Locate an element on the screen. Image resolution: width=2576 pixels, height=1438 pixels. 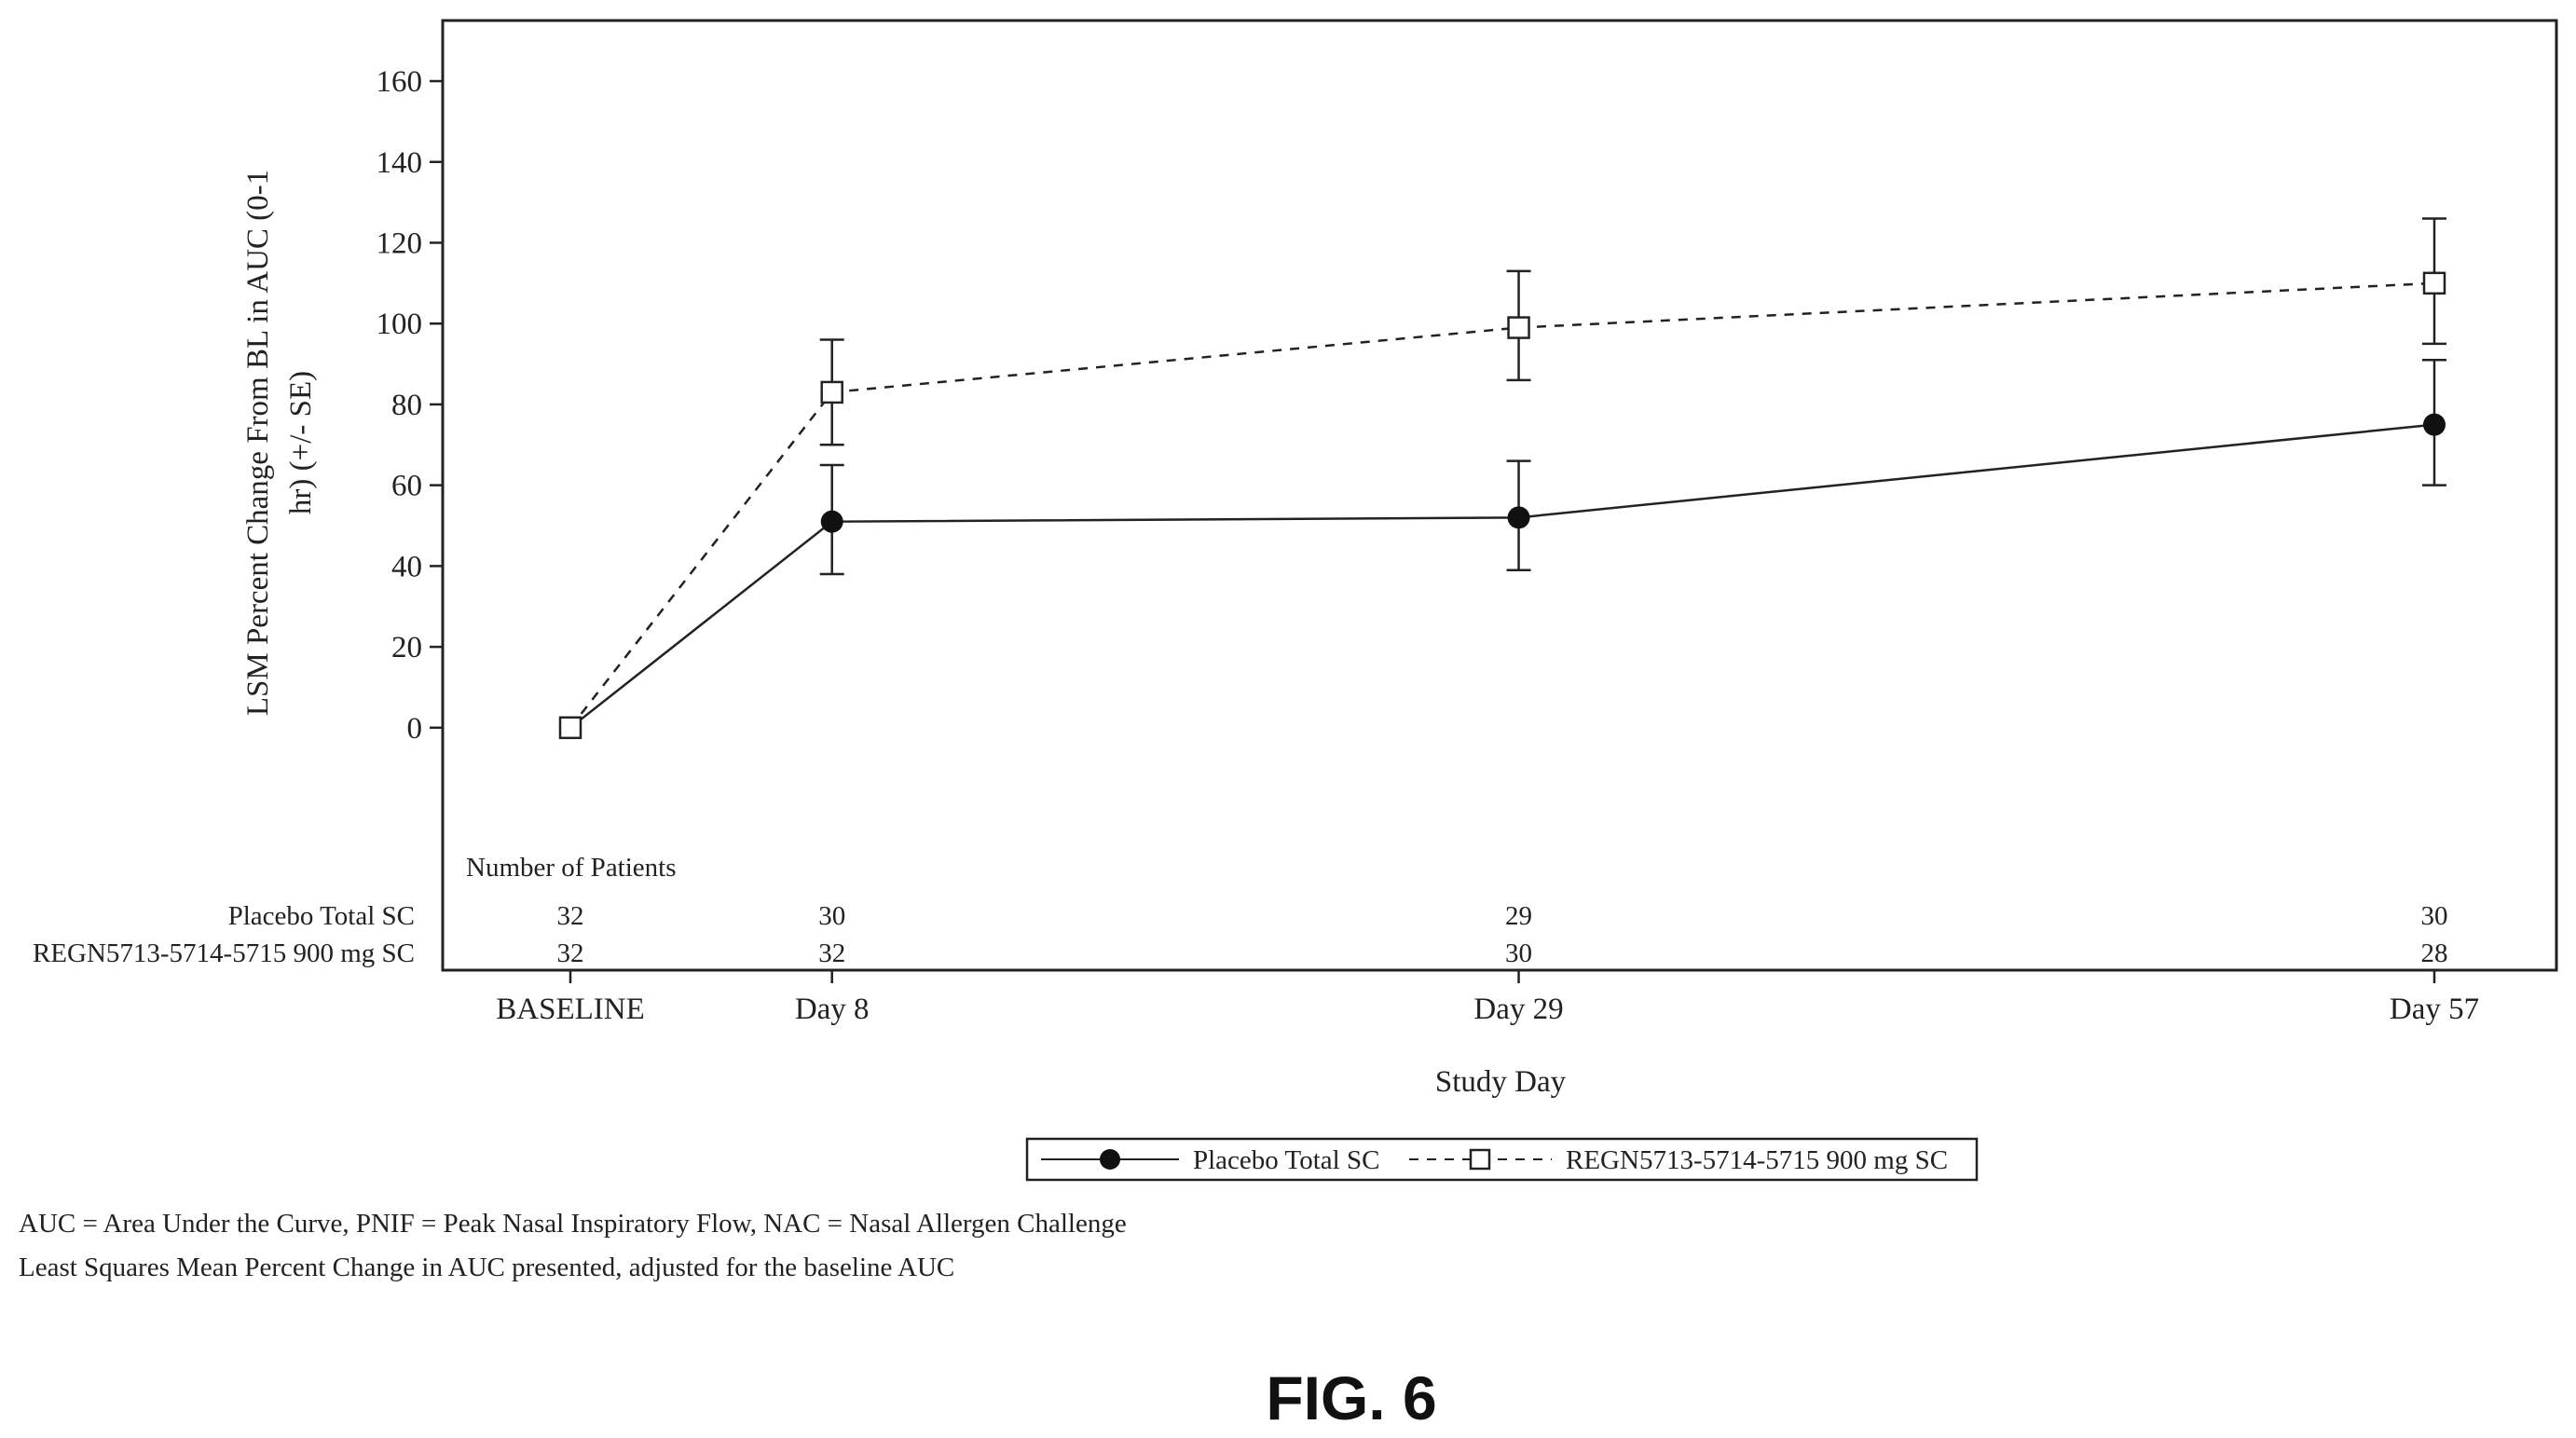
patients-count-r1-c1: 32 is located at coordinates (831, 953).